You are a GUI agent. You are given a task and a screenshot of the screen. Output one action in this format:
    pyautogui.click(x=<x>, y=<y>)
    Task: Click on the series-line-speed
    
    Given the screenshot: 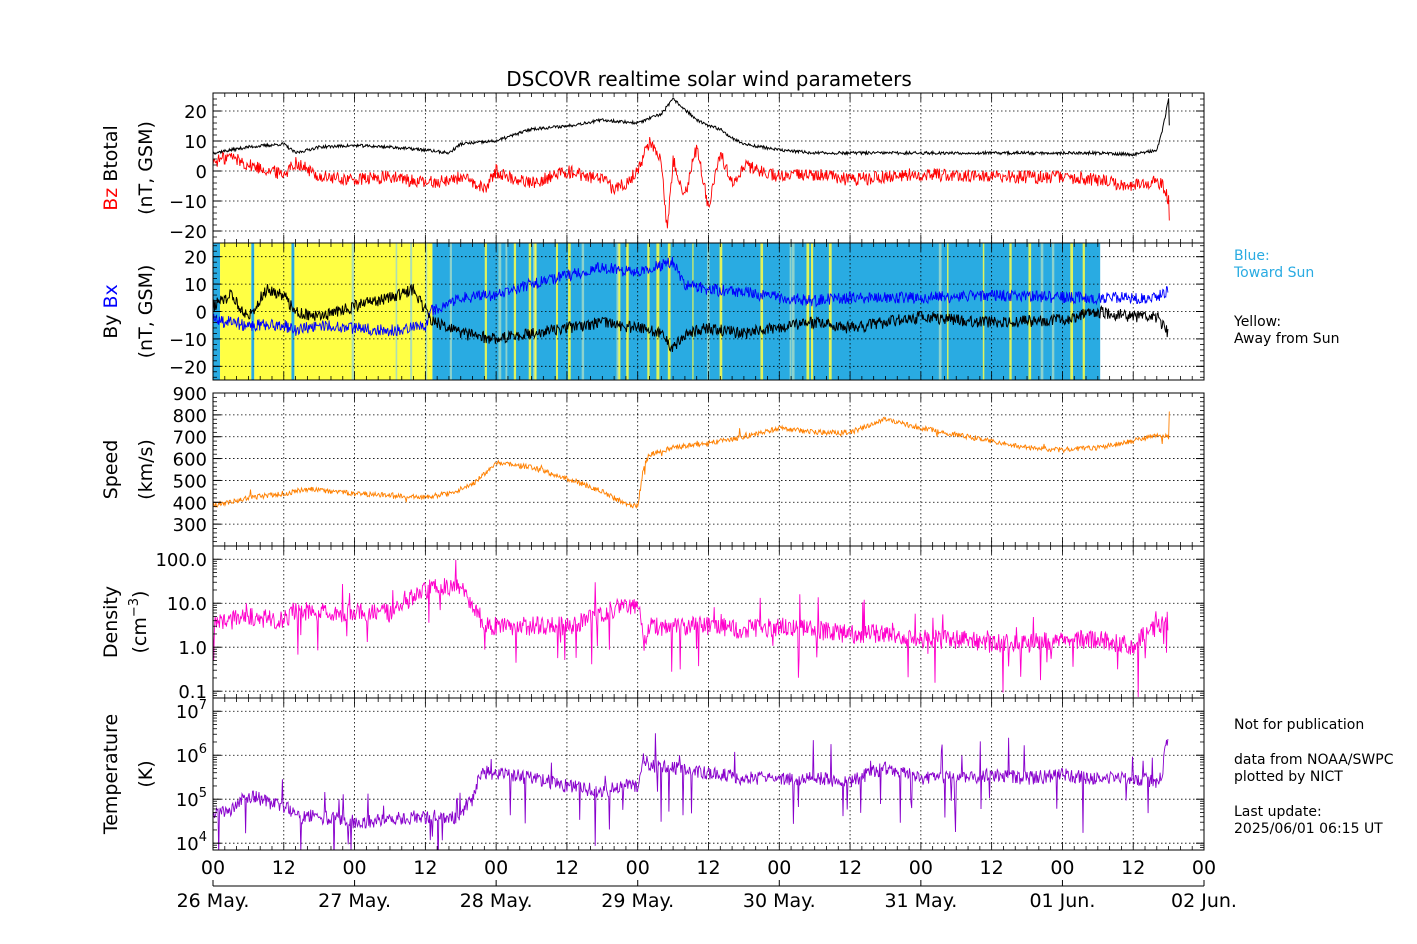 What is the action you would take?
    pyautogui.click(x=691, y=460)
    